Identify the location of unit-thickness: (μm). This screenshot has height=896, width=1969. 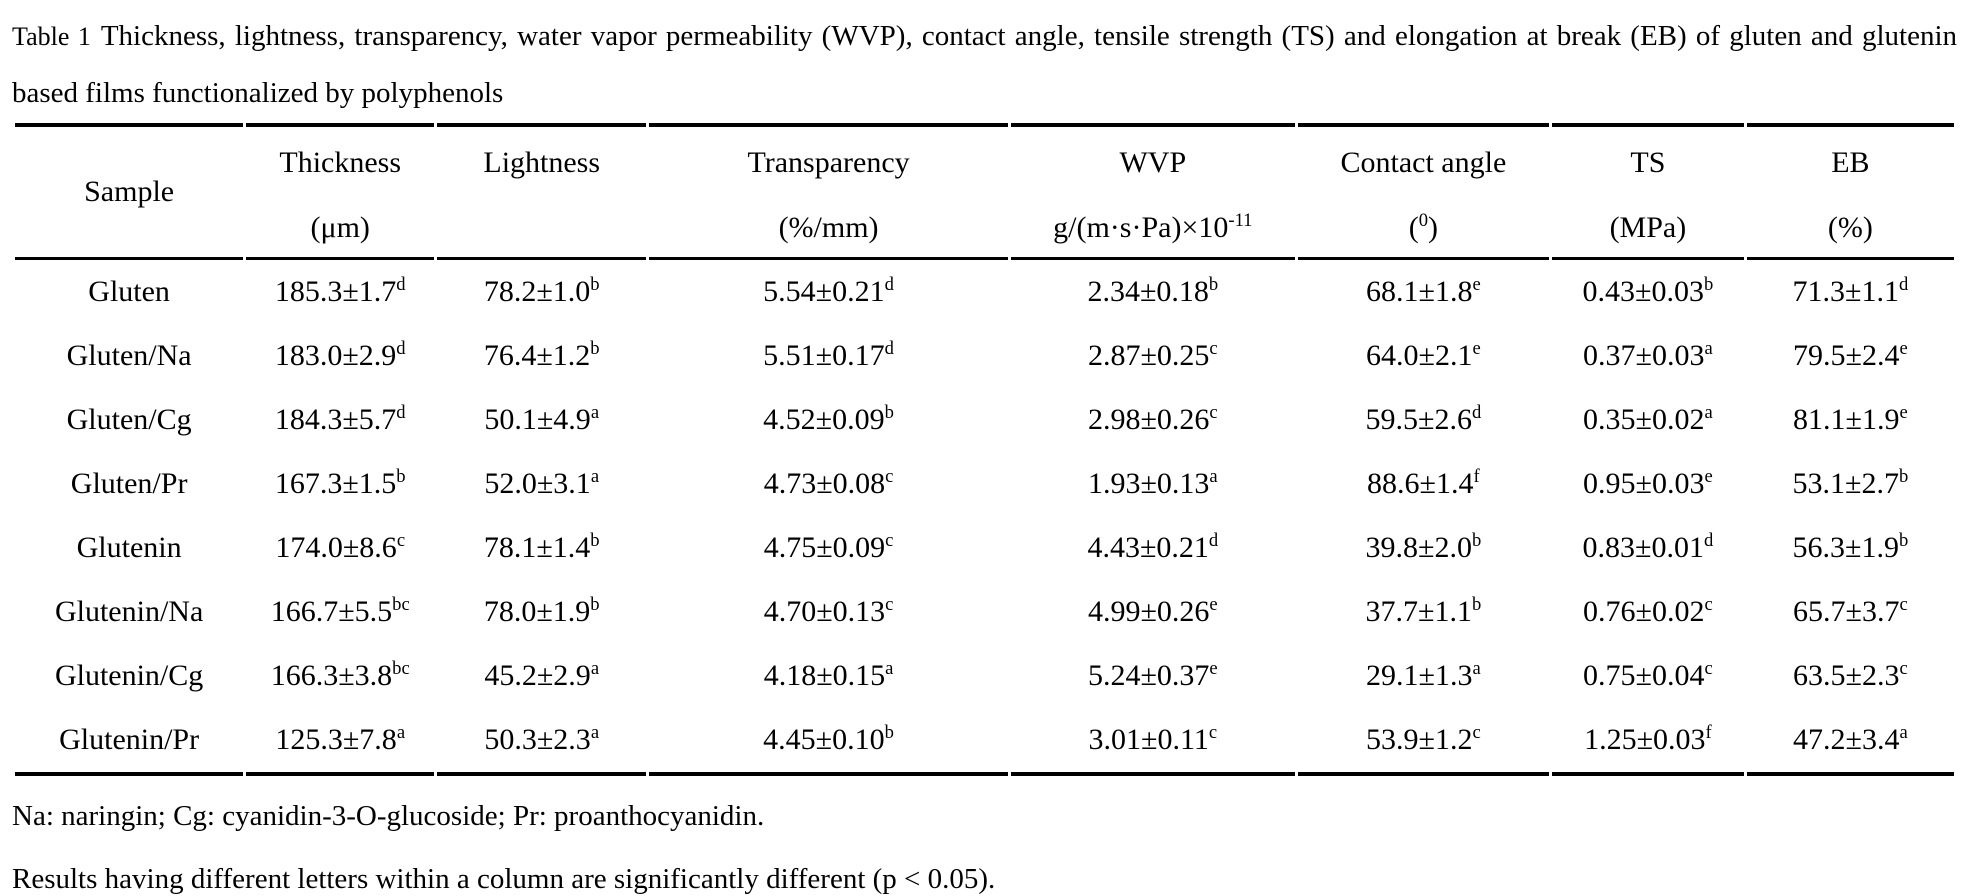
(340, 229).